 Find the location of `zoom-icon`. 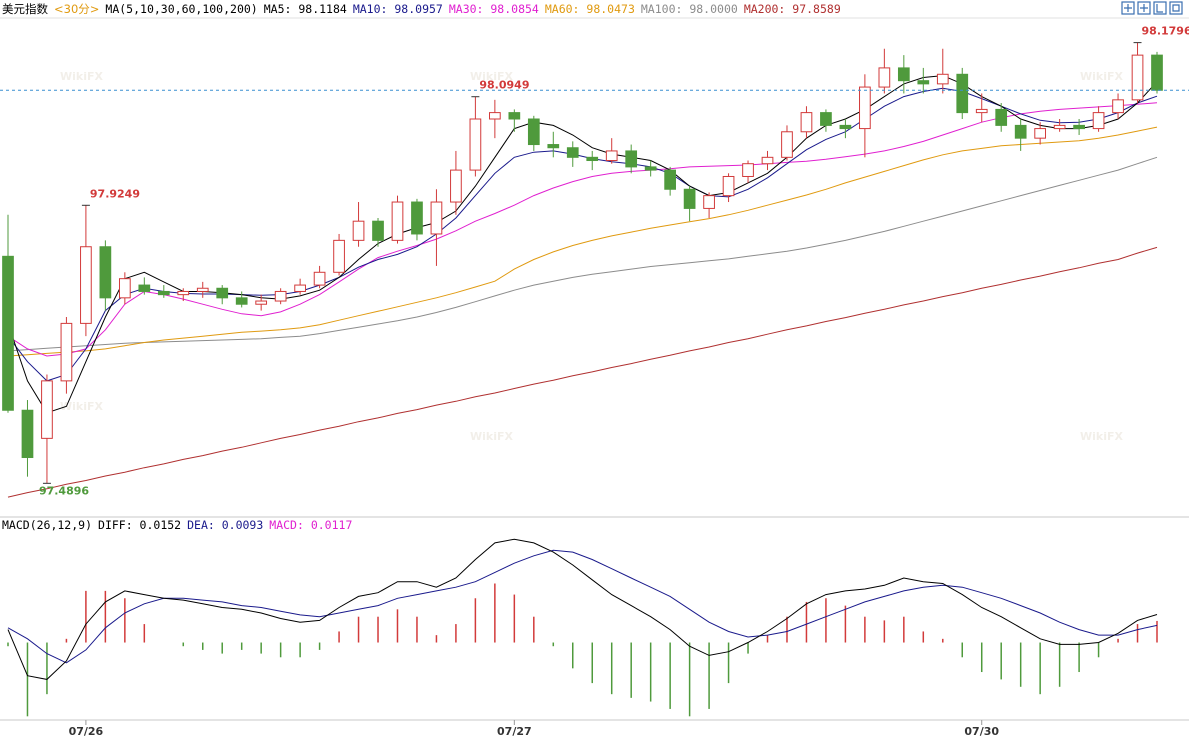

zoom-icon is located at coordinates (1128, 8).